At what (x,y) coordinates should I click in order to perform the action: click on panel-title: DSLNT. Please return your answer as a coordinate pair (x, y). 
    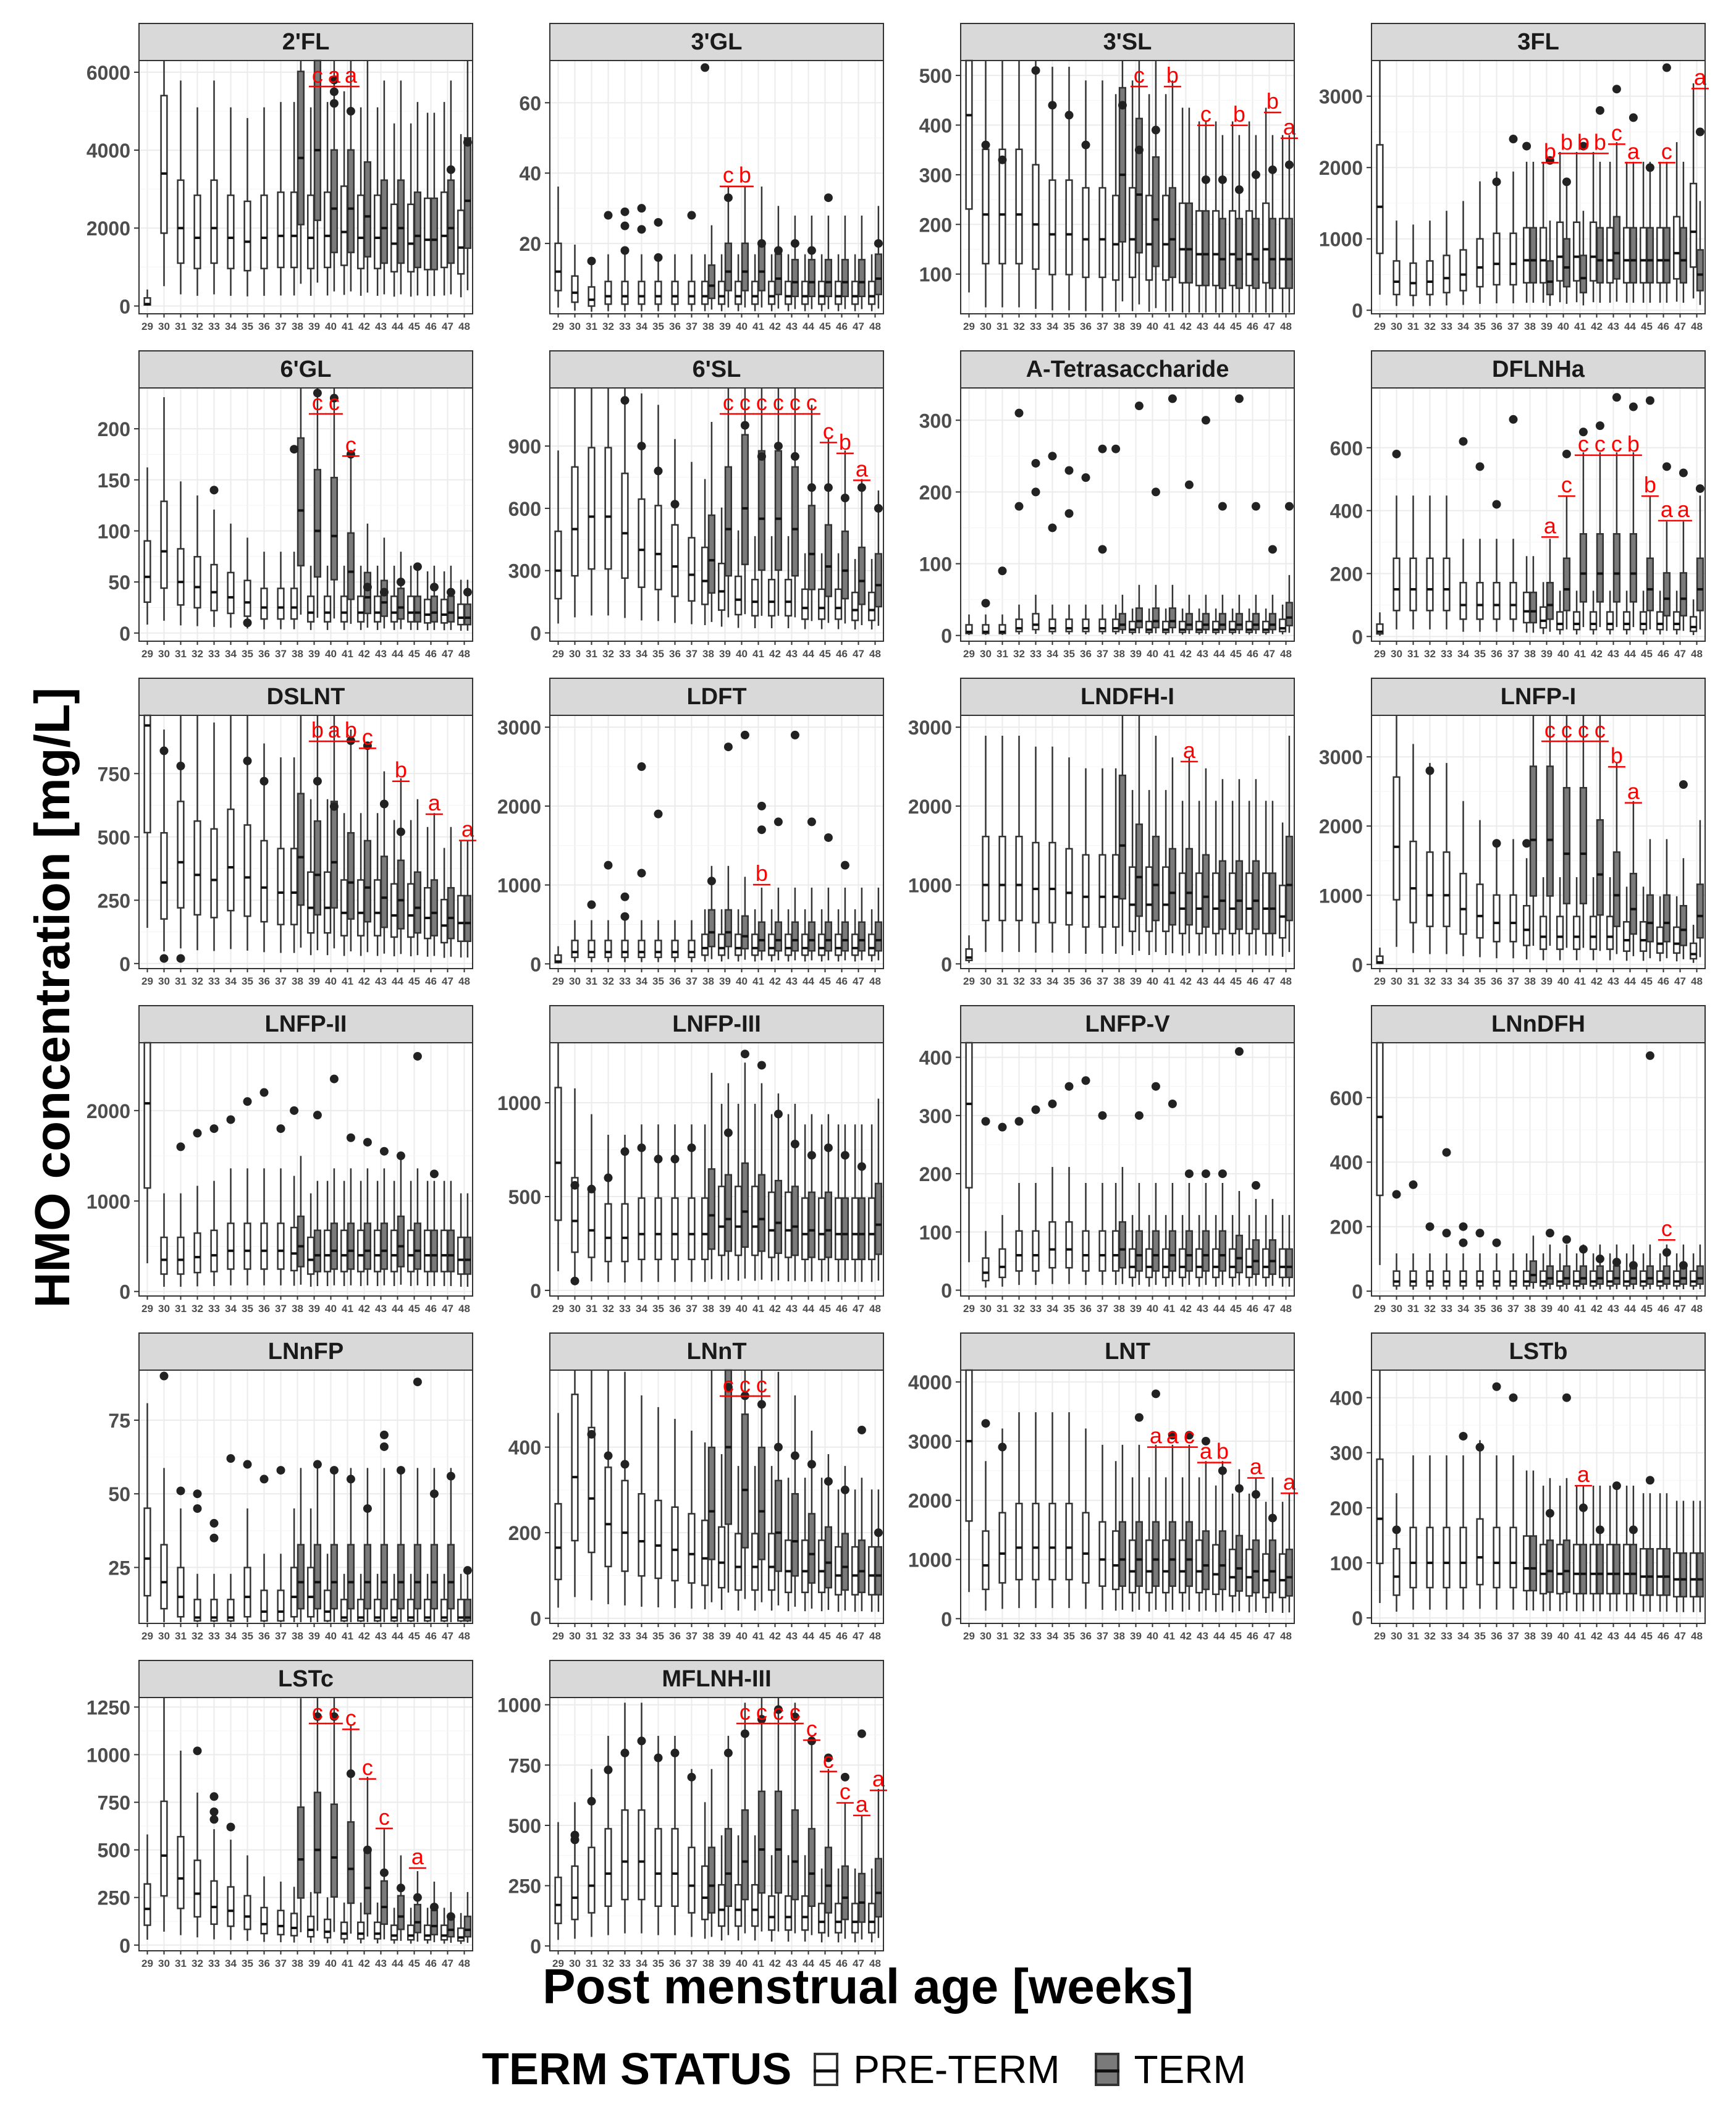
    Looking at the image, I should click on (306, 697).